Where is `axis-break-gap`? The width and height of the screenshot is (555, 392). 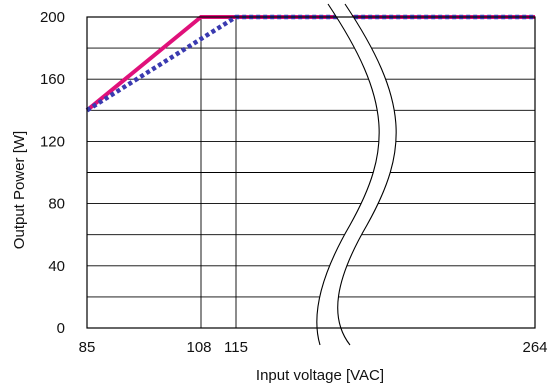 axis-break-gap is located at coordinates (356, 174).